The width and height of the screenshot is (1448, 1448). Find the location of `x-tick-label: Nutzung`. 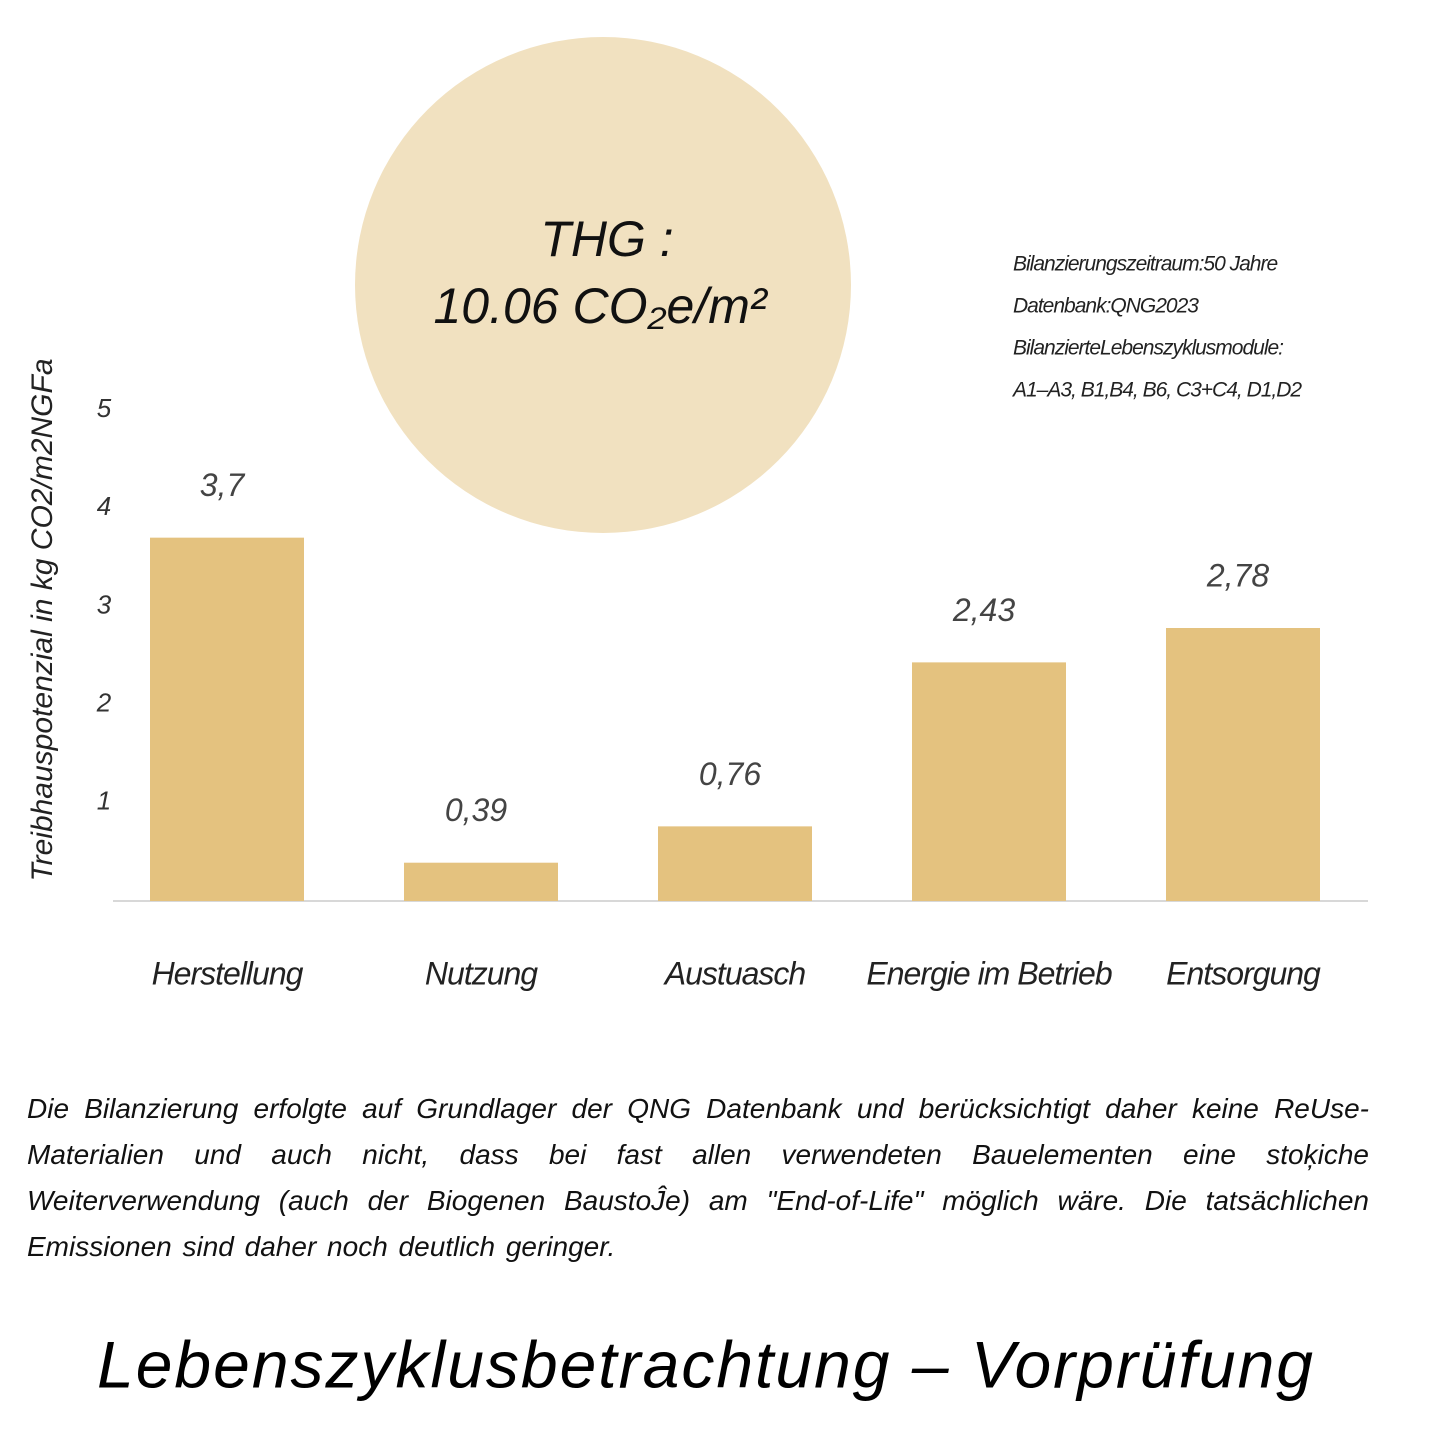

x-tick-label: Nutzung is located at coordinates (481, 973).